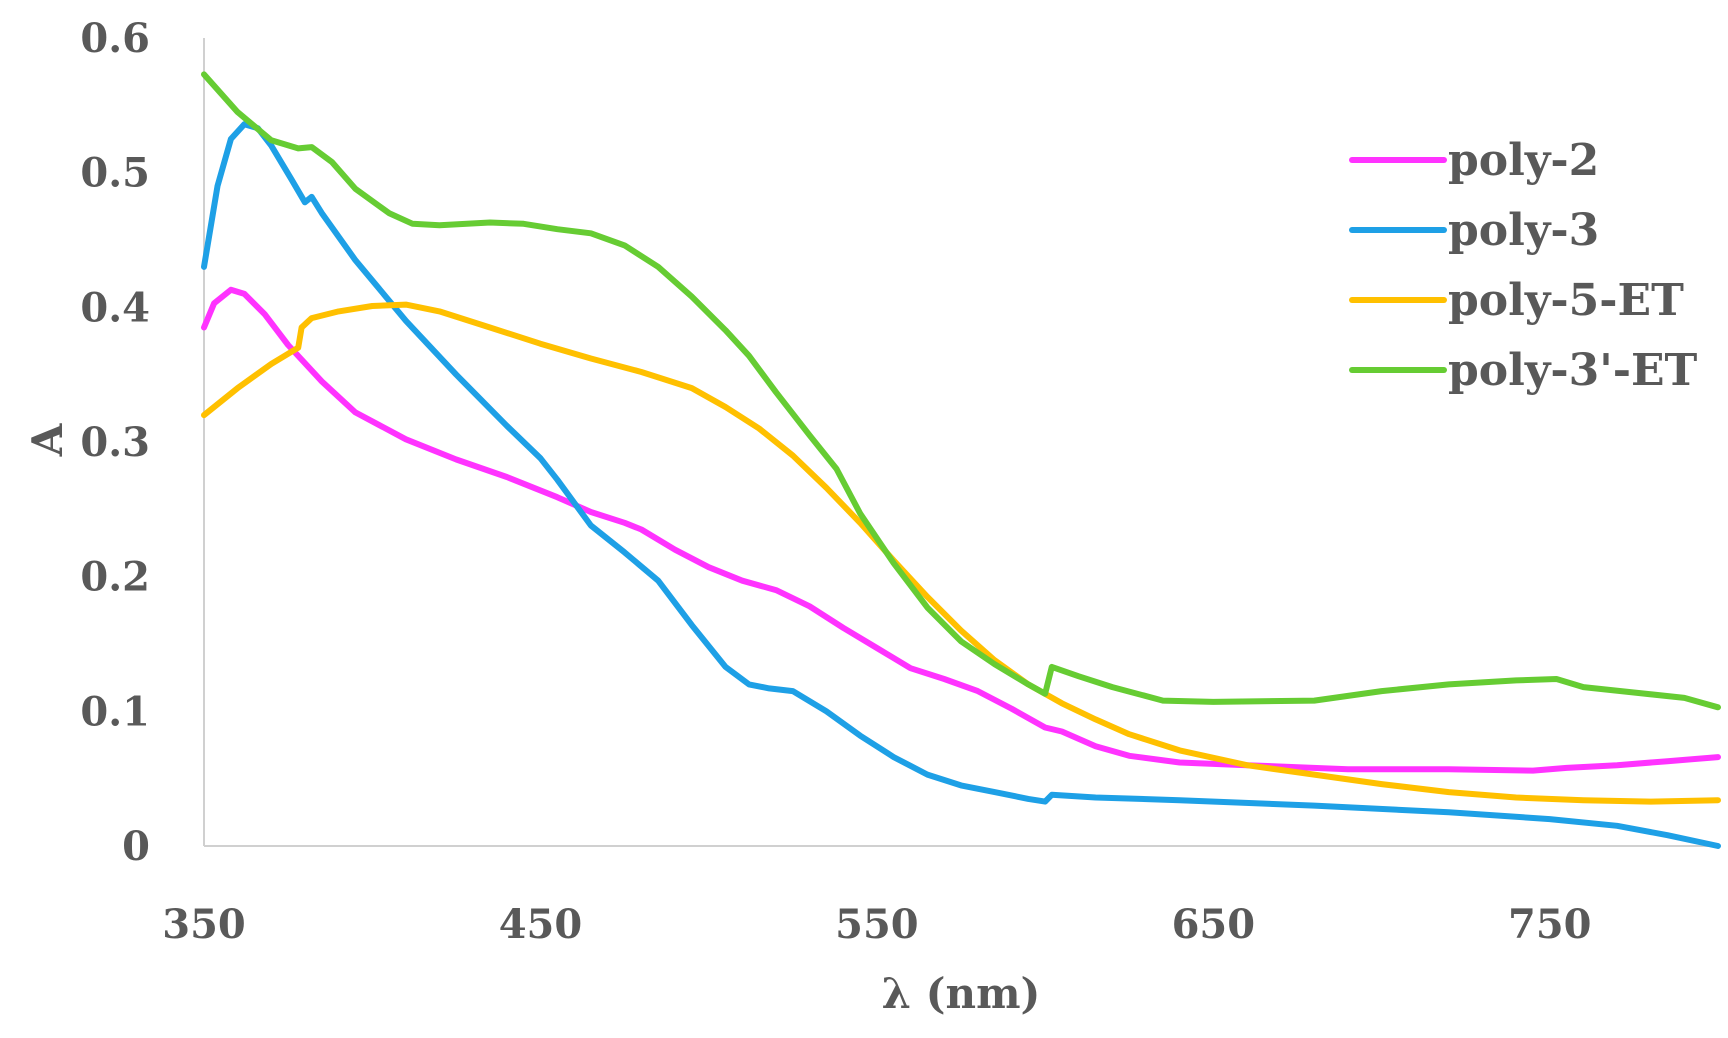  I want to click on x-tick-label: 550, so click(877, 924).